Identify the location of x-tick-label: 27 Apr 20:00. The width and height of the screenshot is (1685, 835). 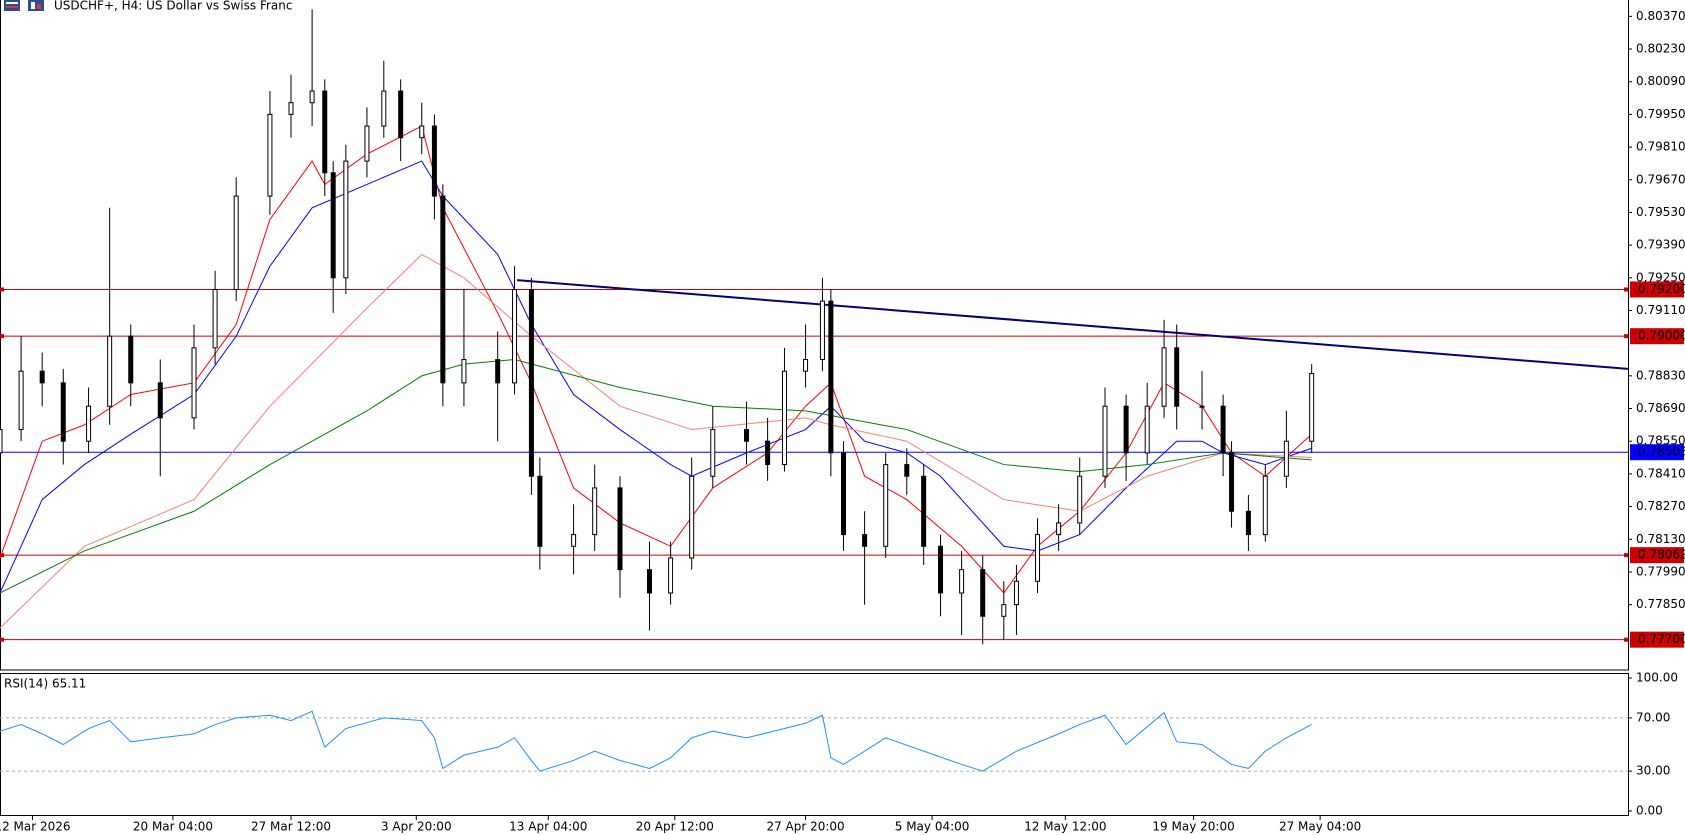
(805, 827).